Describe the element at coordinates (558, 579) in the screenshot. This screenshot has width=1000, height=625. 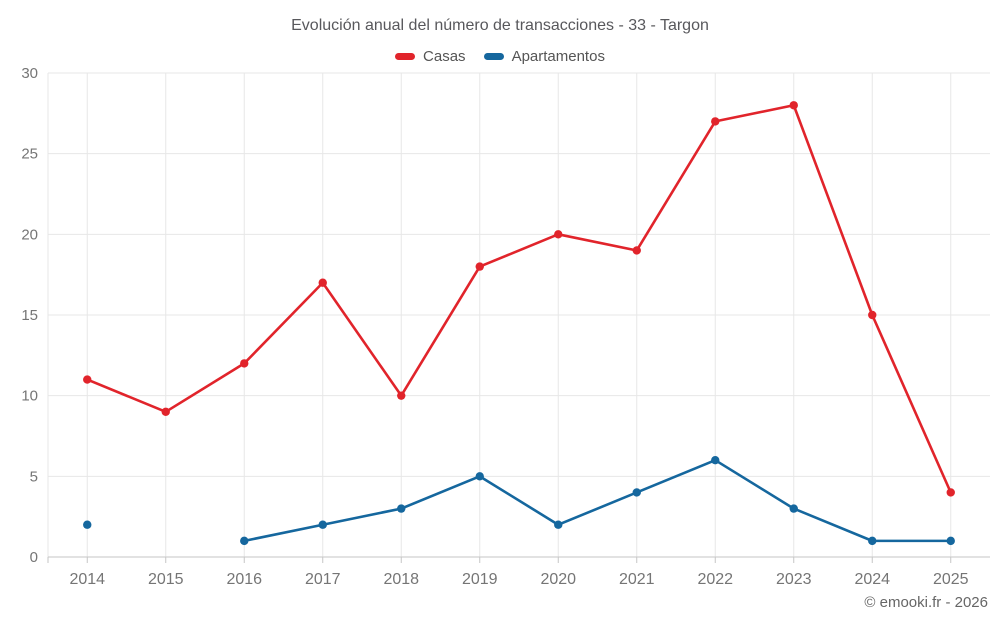
I see `x-axis-tick-label: 2020` at that location.